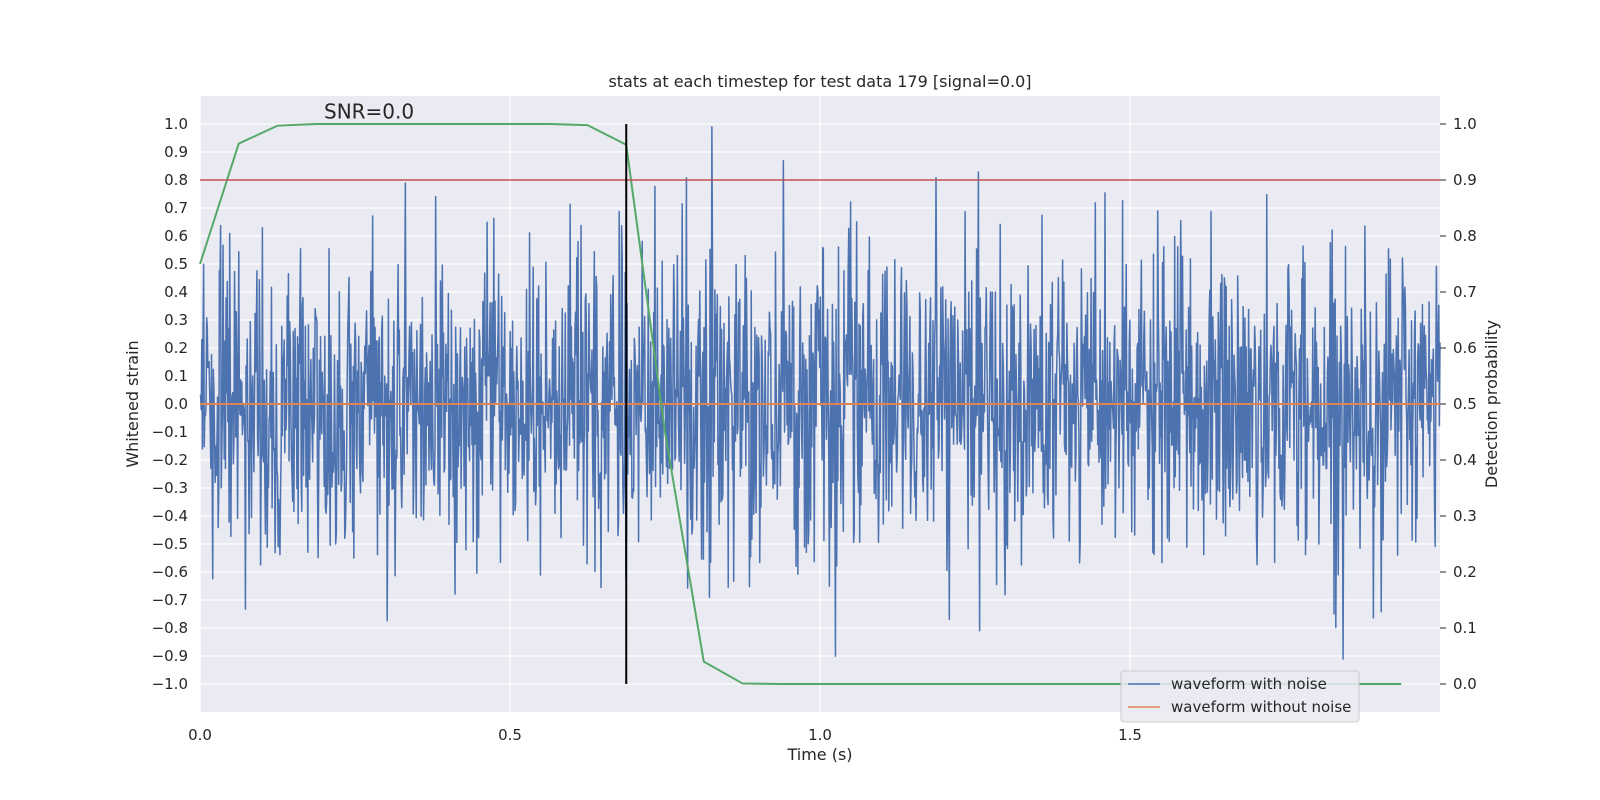 This screenshot has width=1600, height=800. I want to click on legend-label-noise: waveform with noise, so click(1249, 684).